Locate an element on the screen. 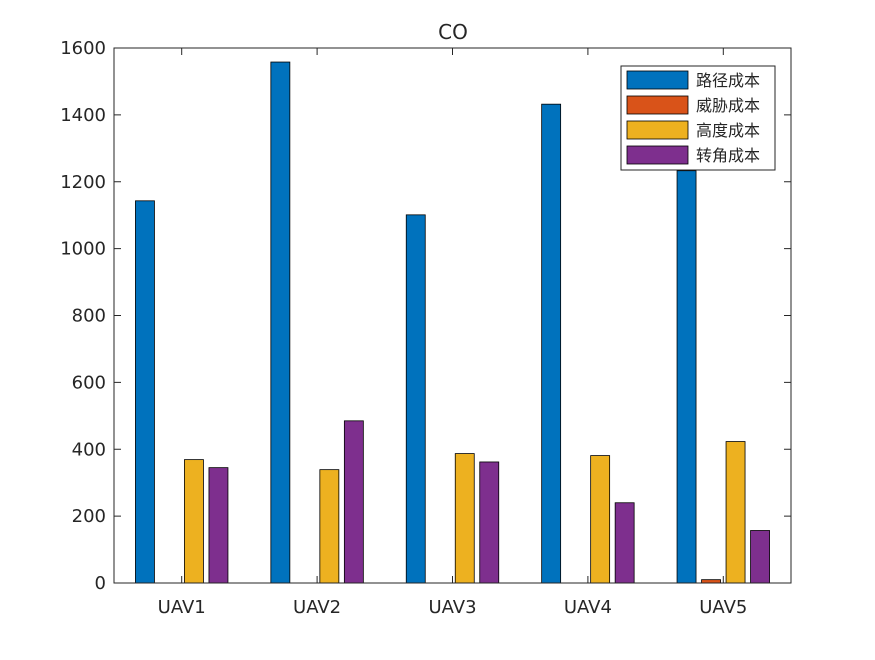  y-tick-label: 400 is located at coordinates (89, 449).